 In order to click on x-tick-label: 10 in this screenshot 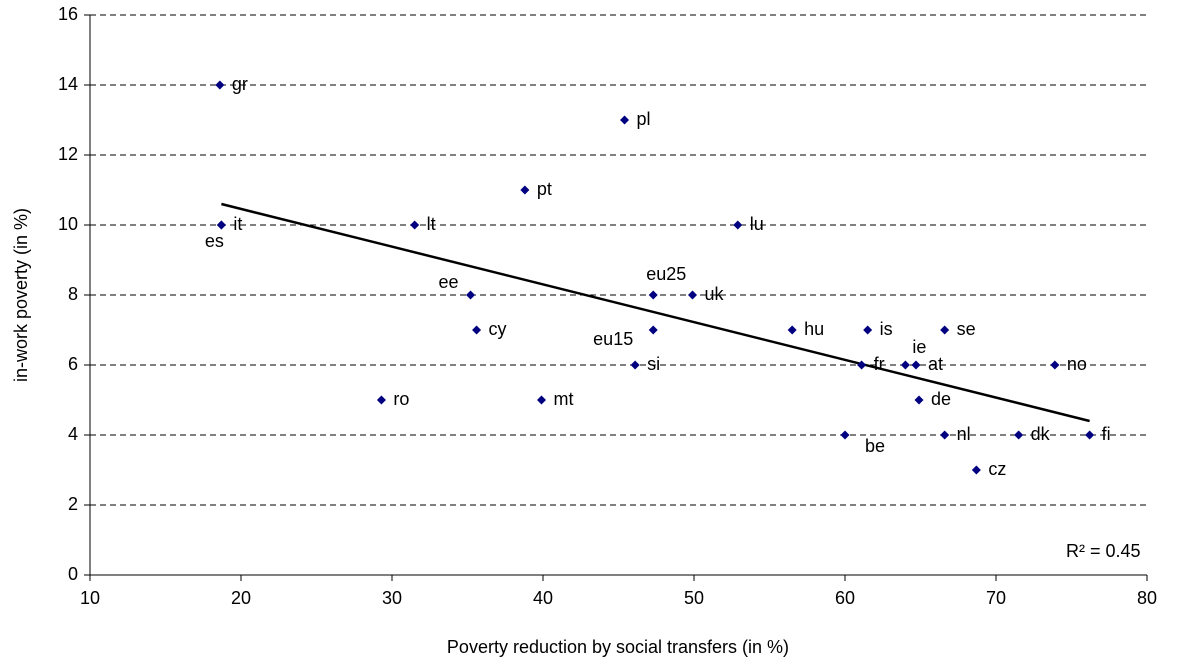, I will do `click(90, 598)`.